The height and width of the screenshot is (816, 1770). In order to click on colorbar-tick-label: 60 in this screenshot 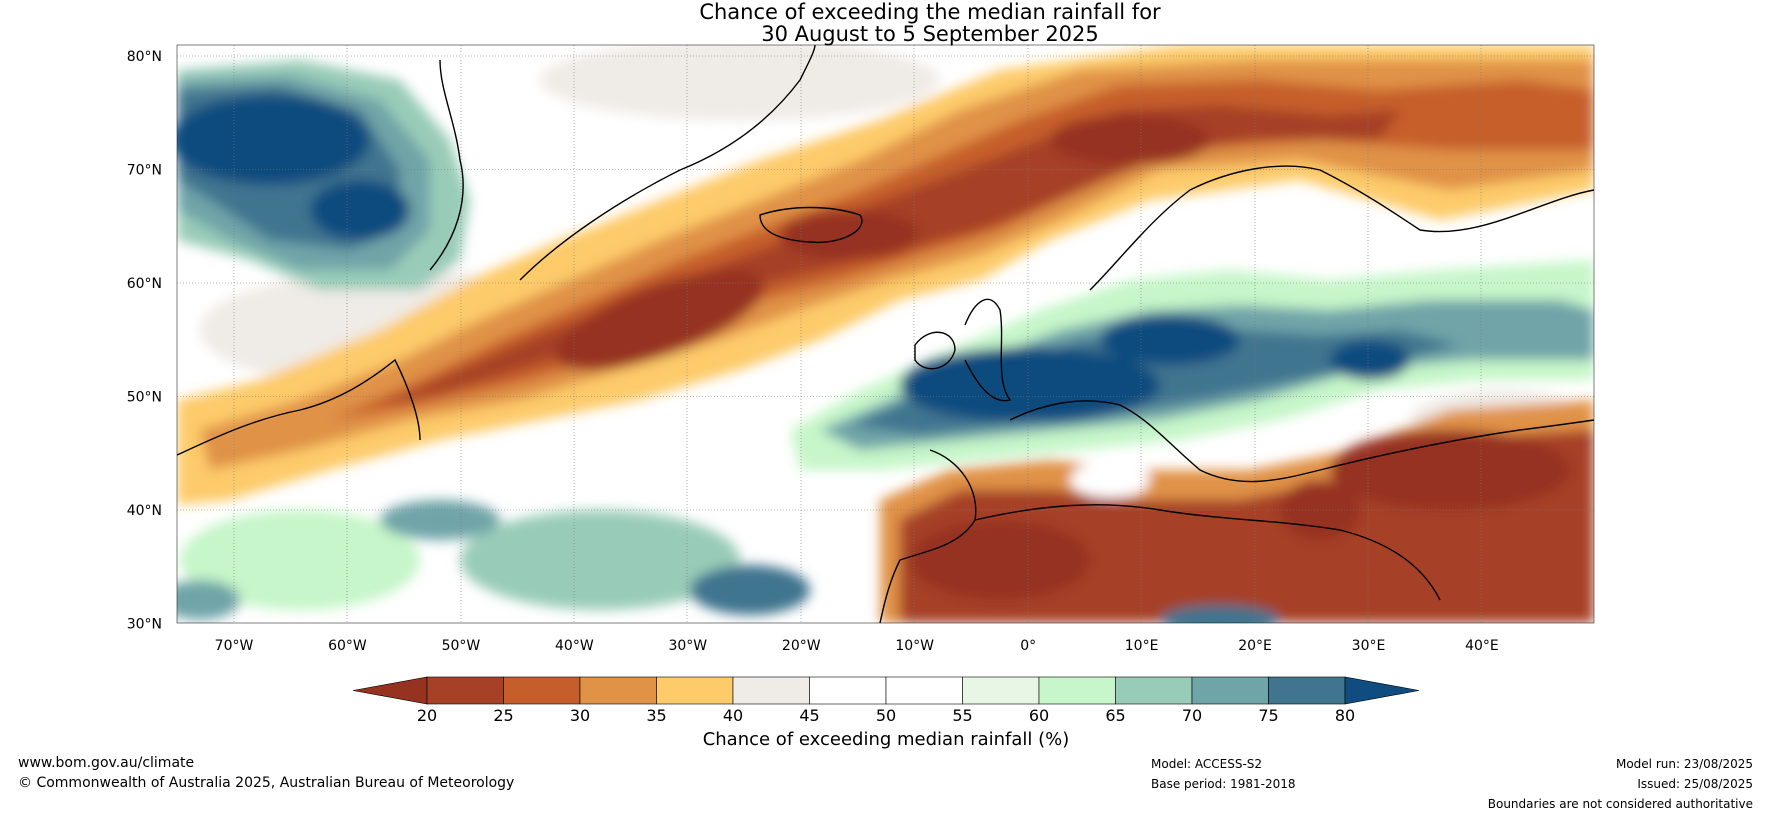, I will do `click(1039, 715)`.